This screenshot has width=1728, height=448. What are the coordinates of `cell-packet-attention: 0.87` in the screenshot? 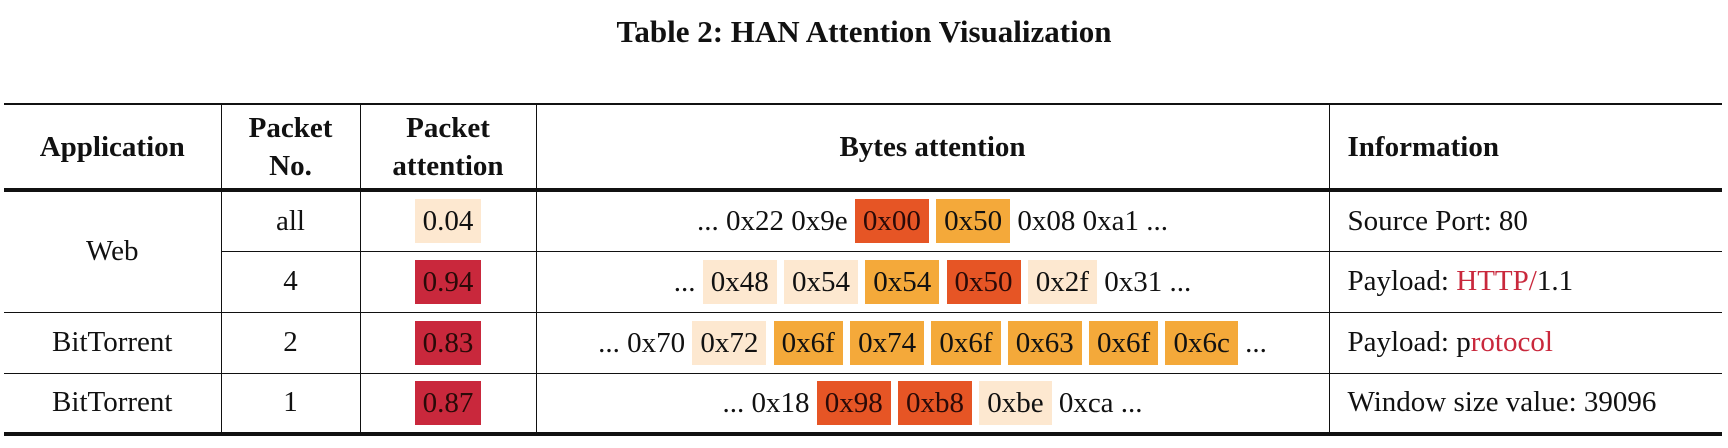 It's located at (448, 403).